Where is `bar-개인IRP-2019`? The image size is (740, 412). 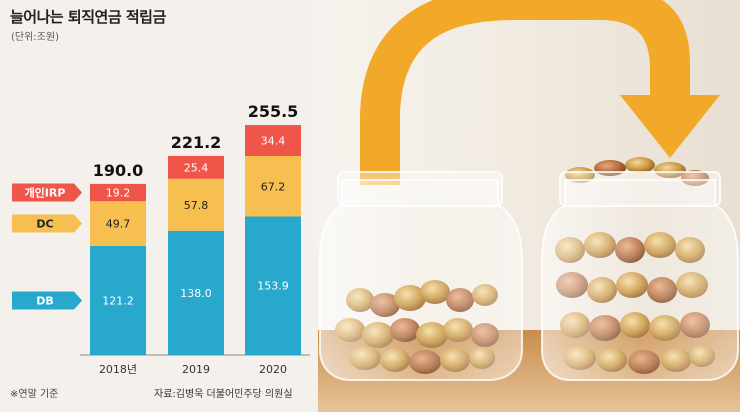
bar-개인IRP-2019 is located at coordinates (196, 167).